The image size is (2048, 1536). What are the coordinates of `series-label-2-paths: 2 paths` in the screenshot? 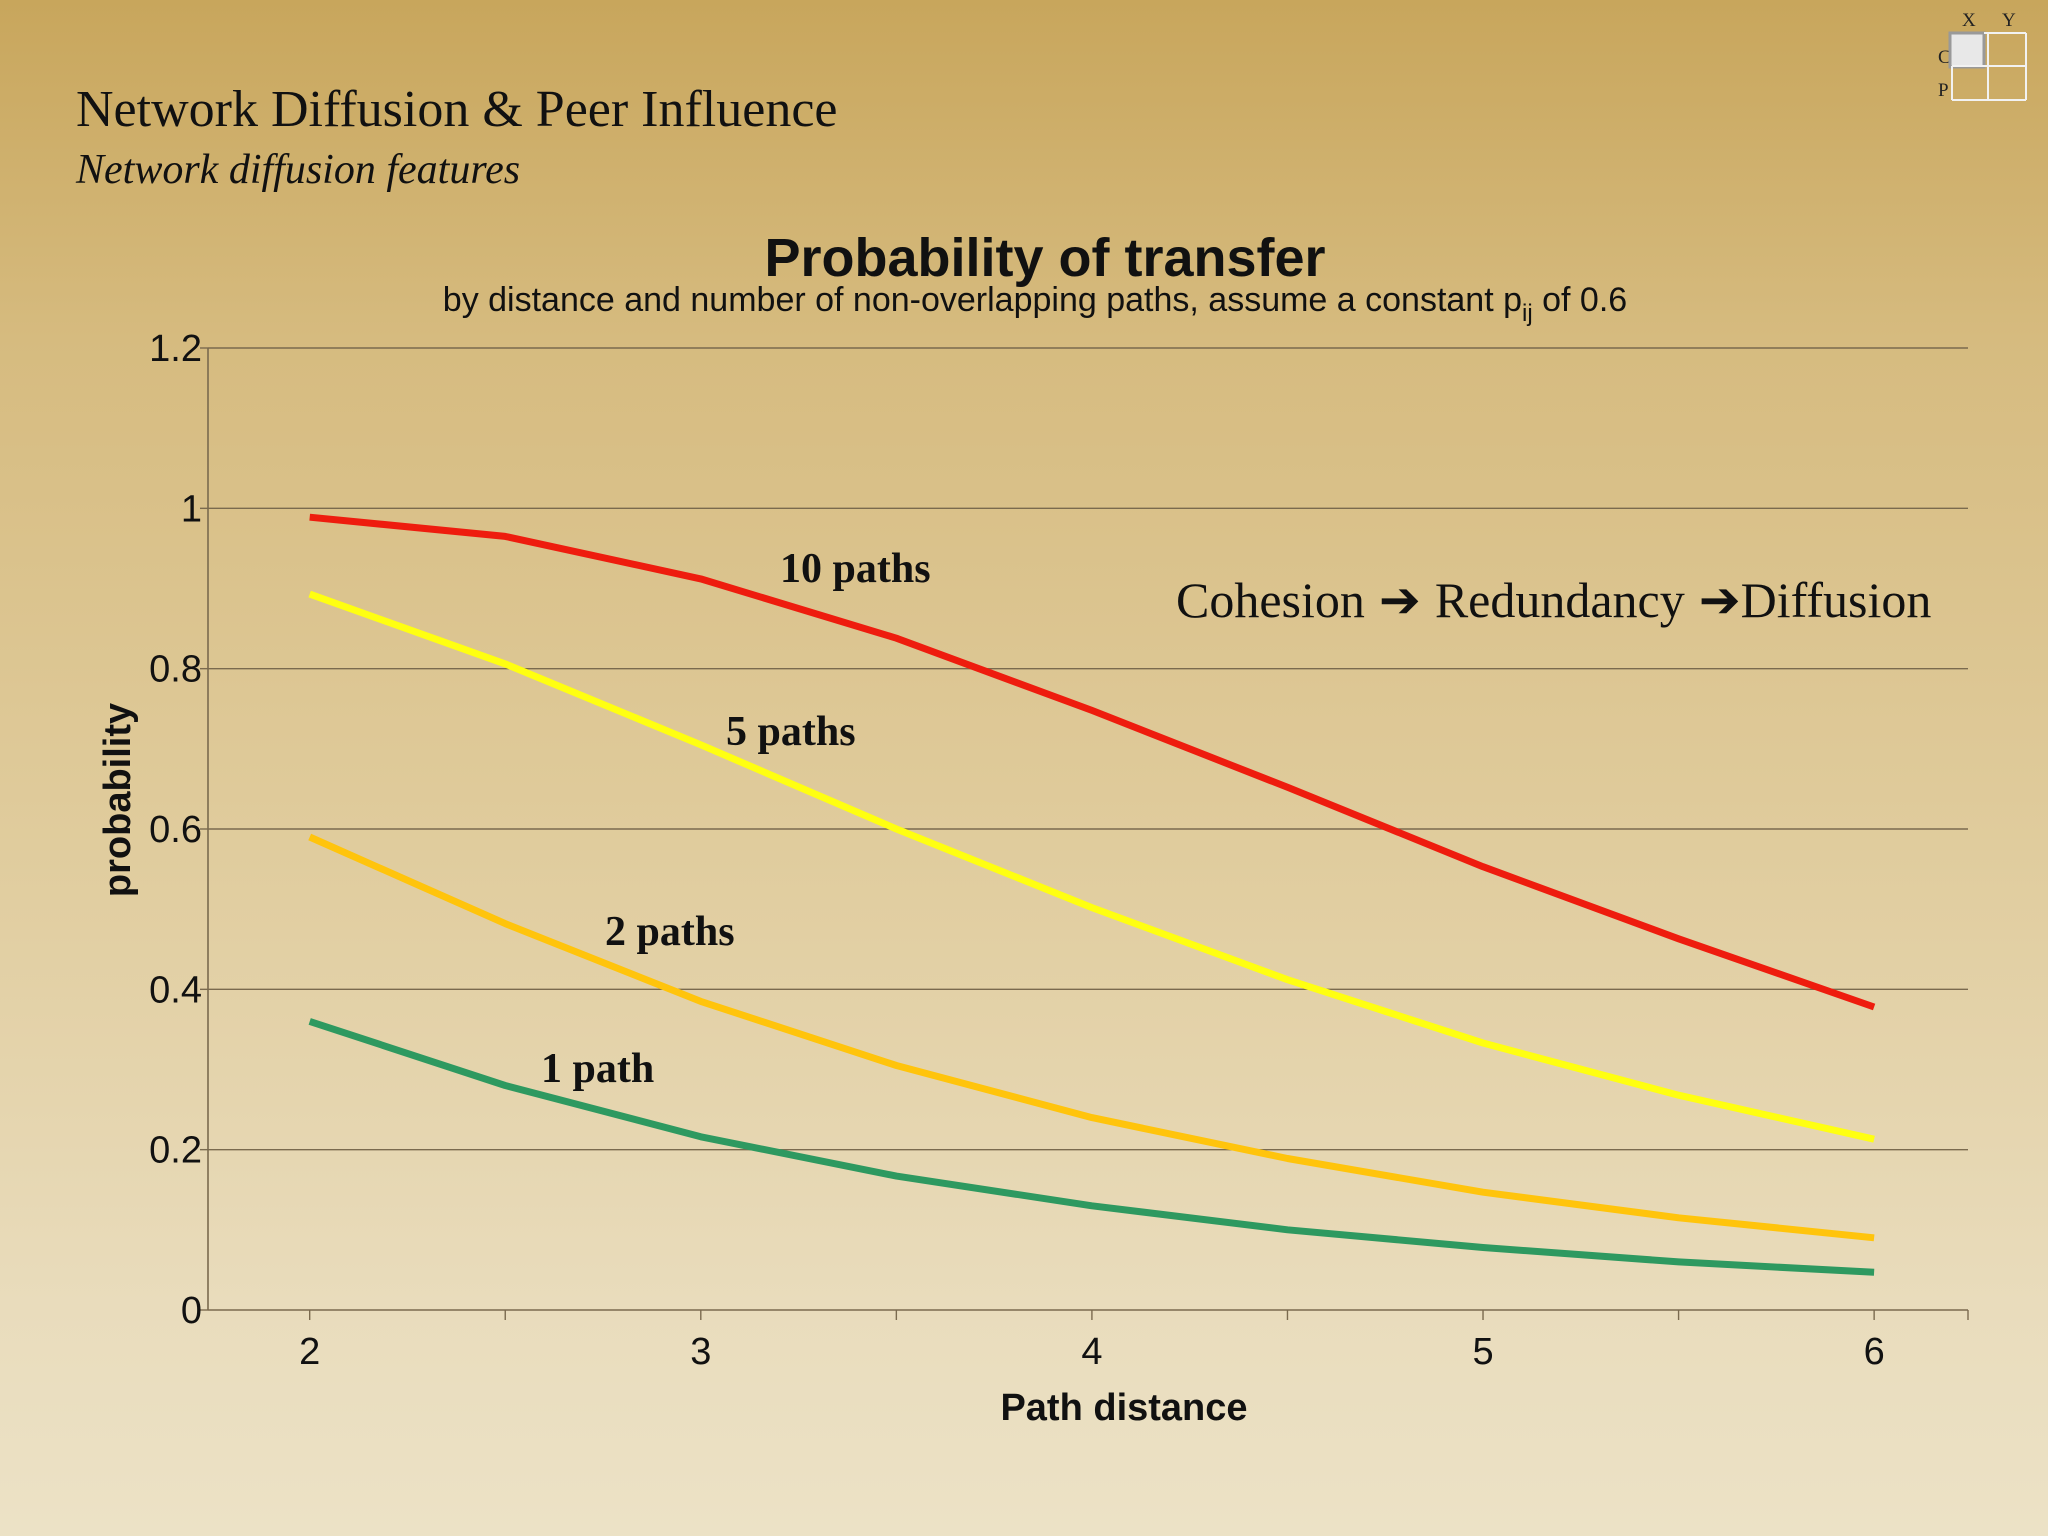 It's located at (670, 932).